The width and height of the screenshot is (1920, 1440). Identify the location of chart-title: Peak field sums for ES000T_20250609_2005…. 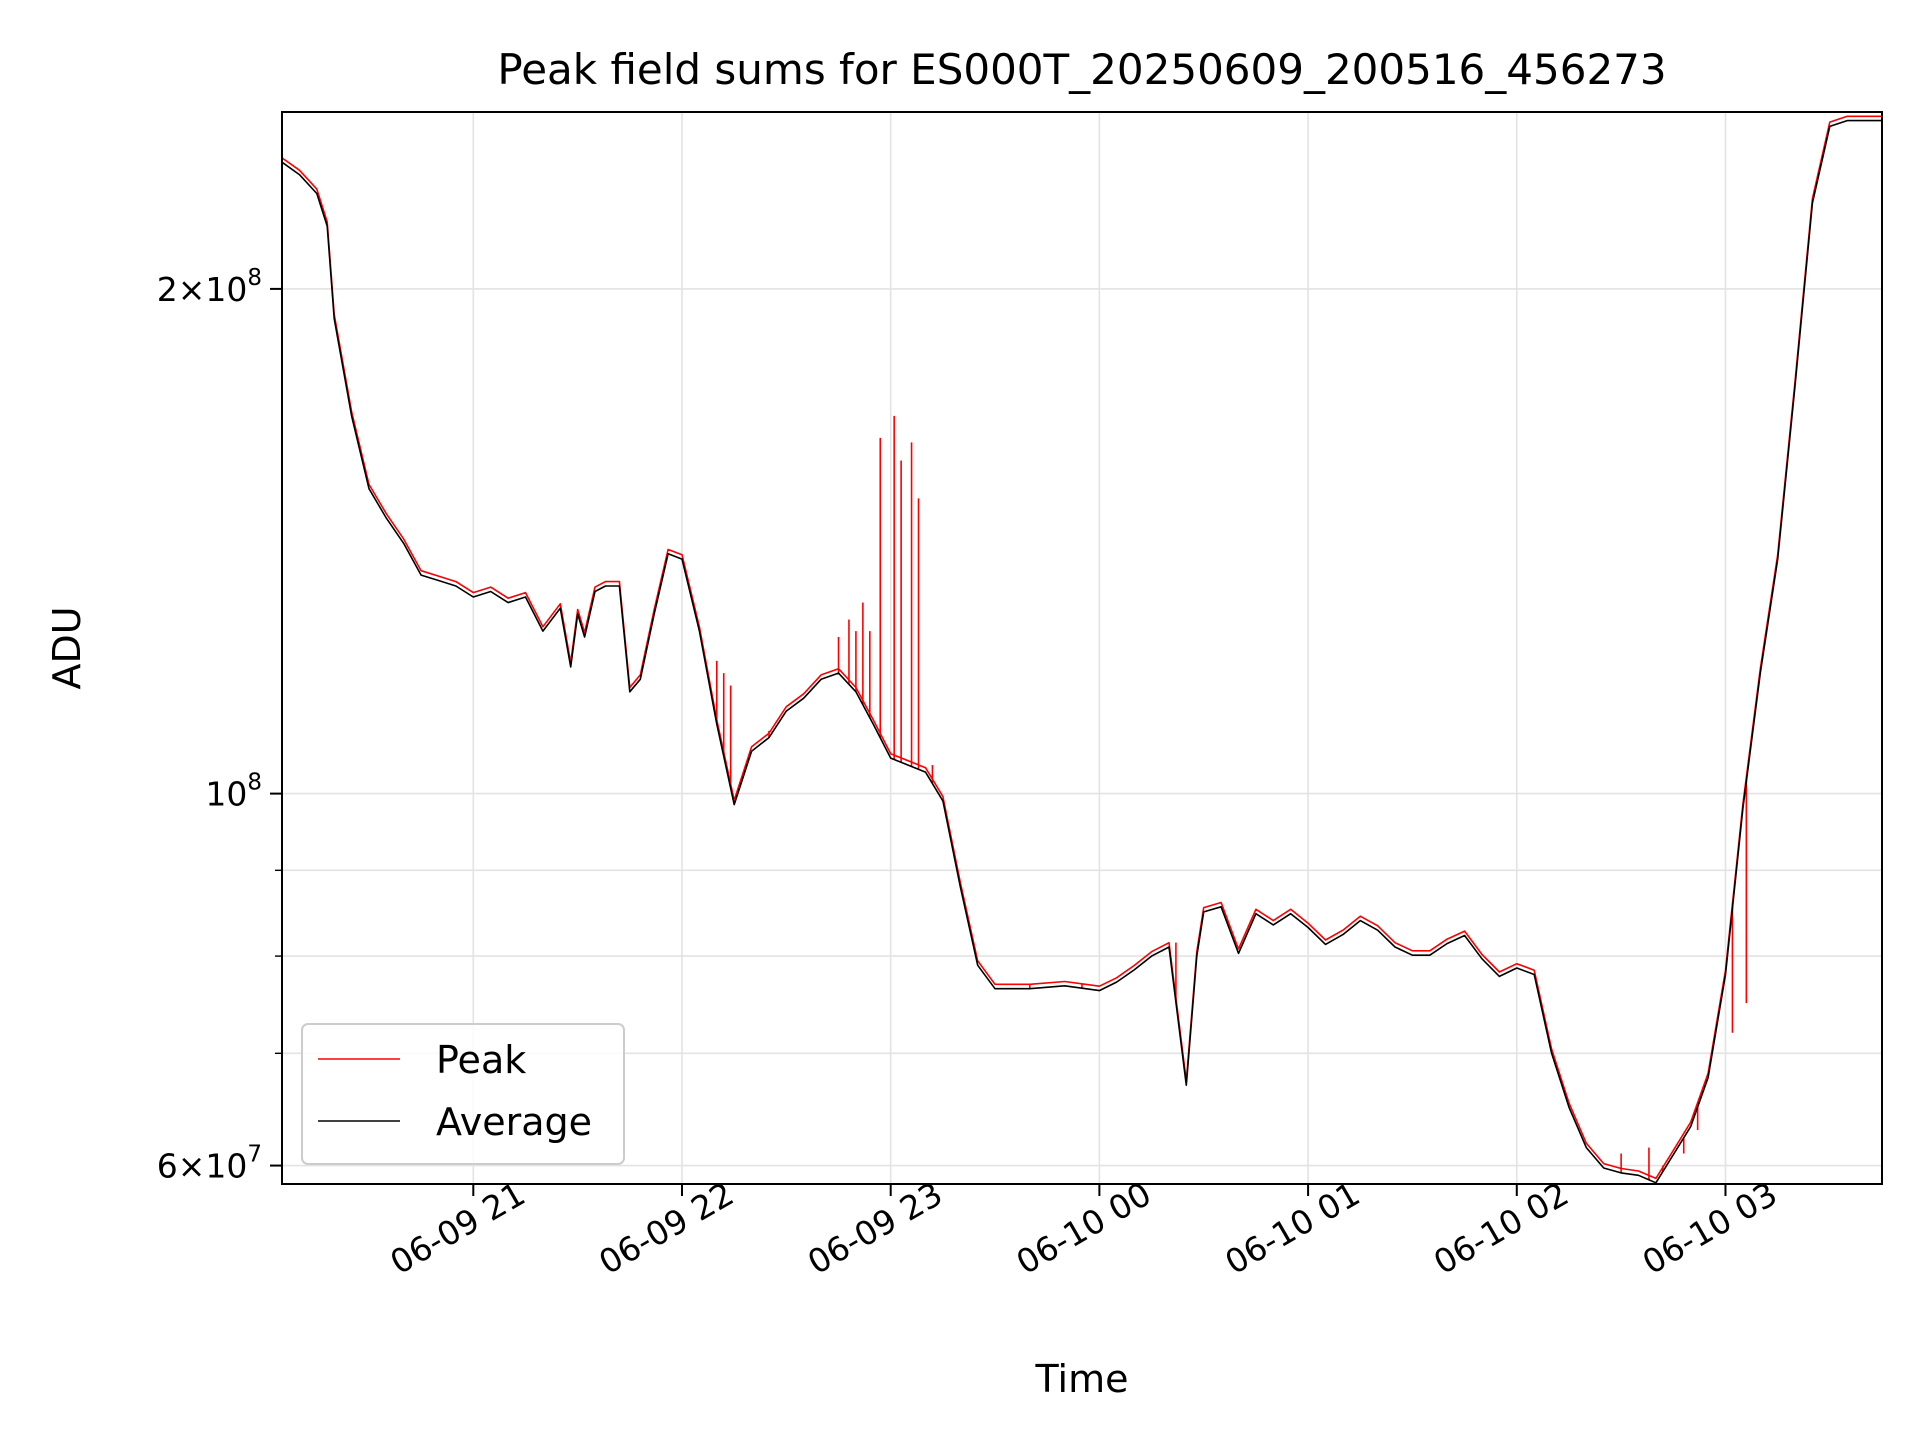
(1081, 69).